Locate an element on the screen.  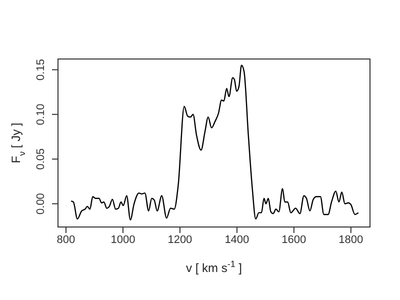
x-tick-label: 1200 is located at coordinates (180, 240).